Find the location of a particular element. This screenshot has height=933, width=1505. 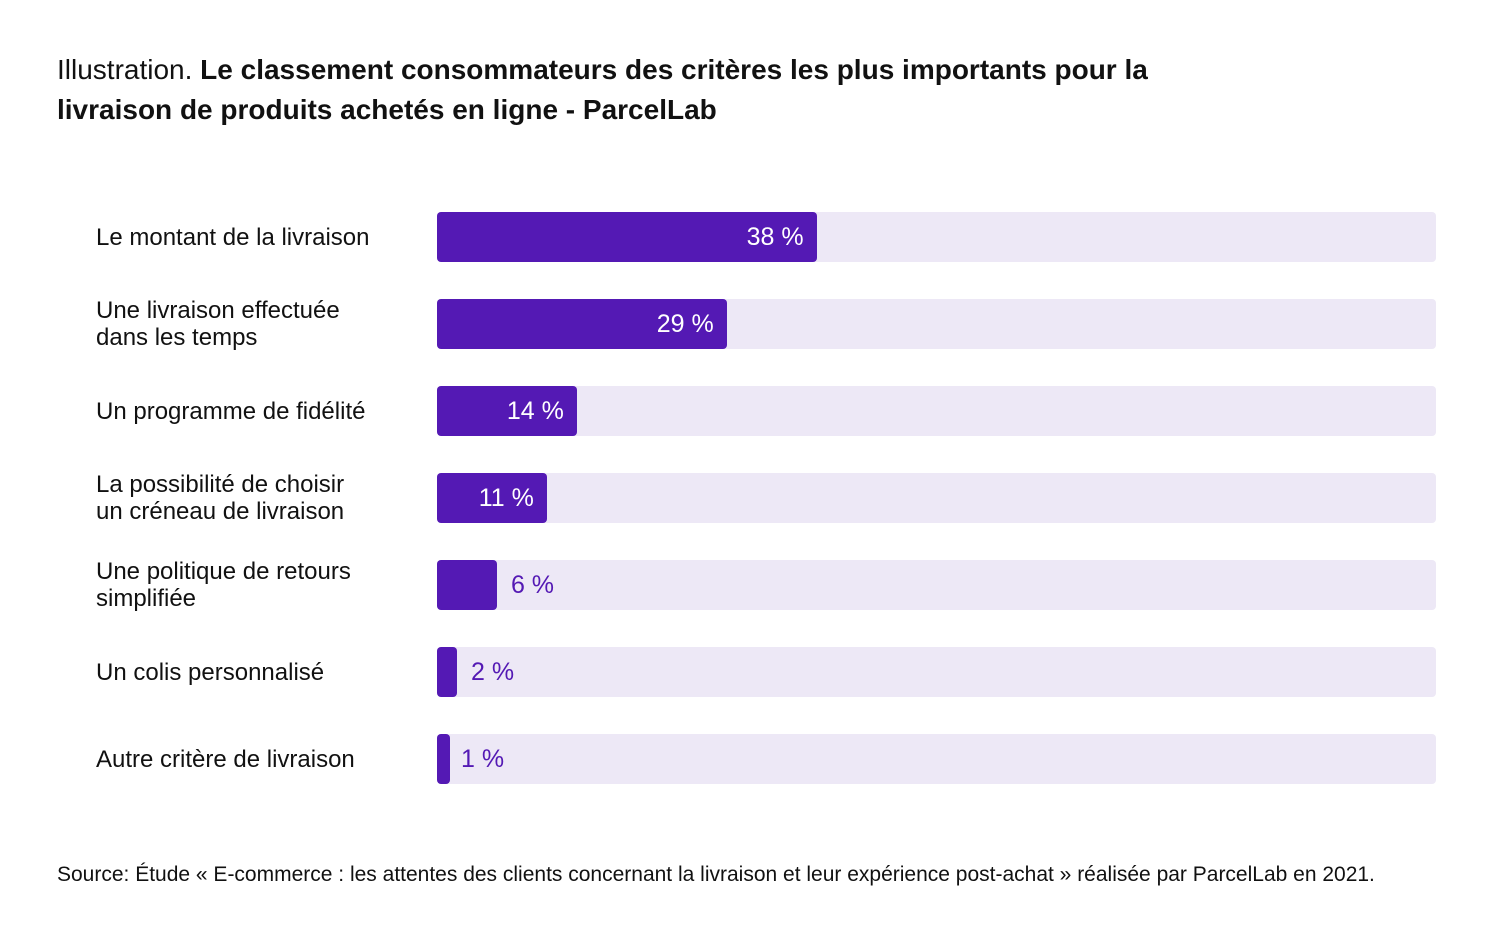

bar-value-label-inside: 14 % is located at coordinates (535, 410).